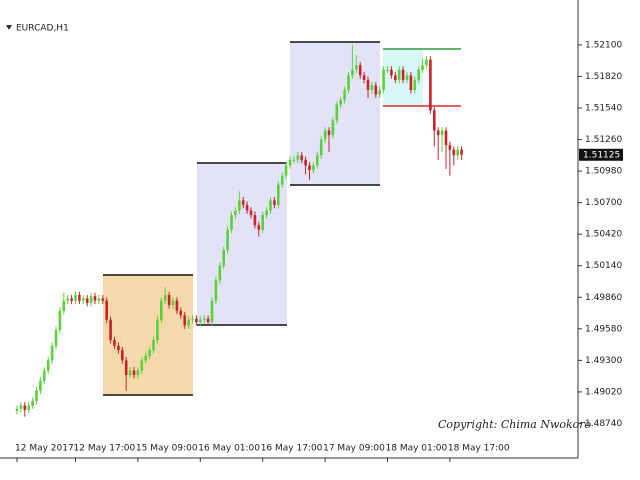 Image resolution: width=640 pixels, height=480 pixels. What do you see at coordinates (417, 449) in the screenshot?
I see `x-tick-label: 18 May 01:00` at bounding box center [417, 449].